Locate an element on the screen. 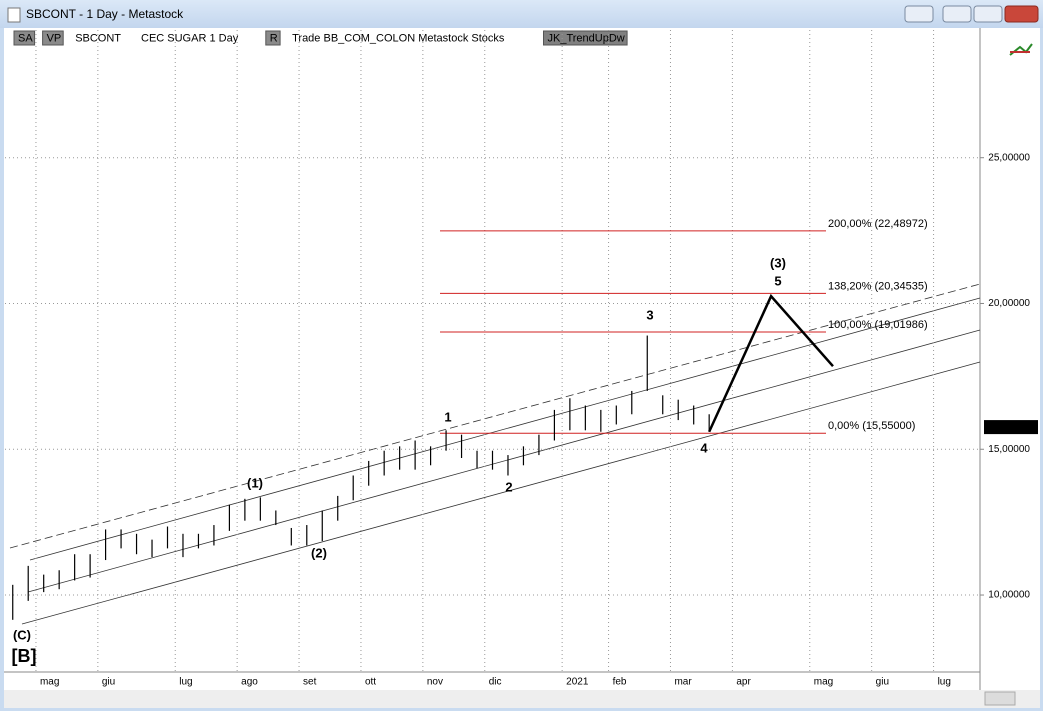 The width and height of the screenshot is (1043, 711). wave-label: (C) is located at coordinates (22, 634).